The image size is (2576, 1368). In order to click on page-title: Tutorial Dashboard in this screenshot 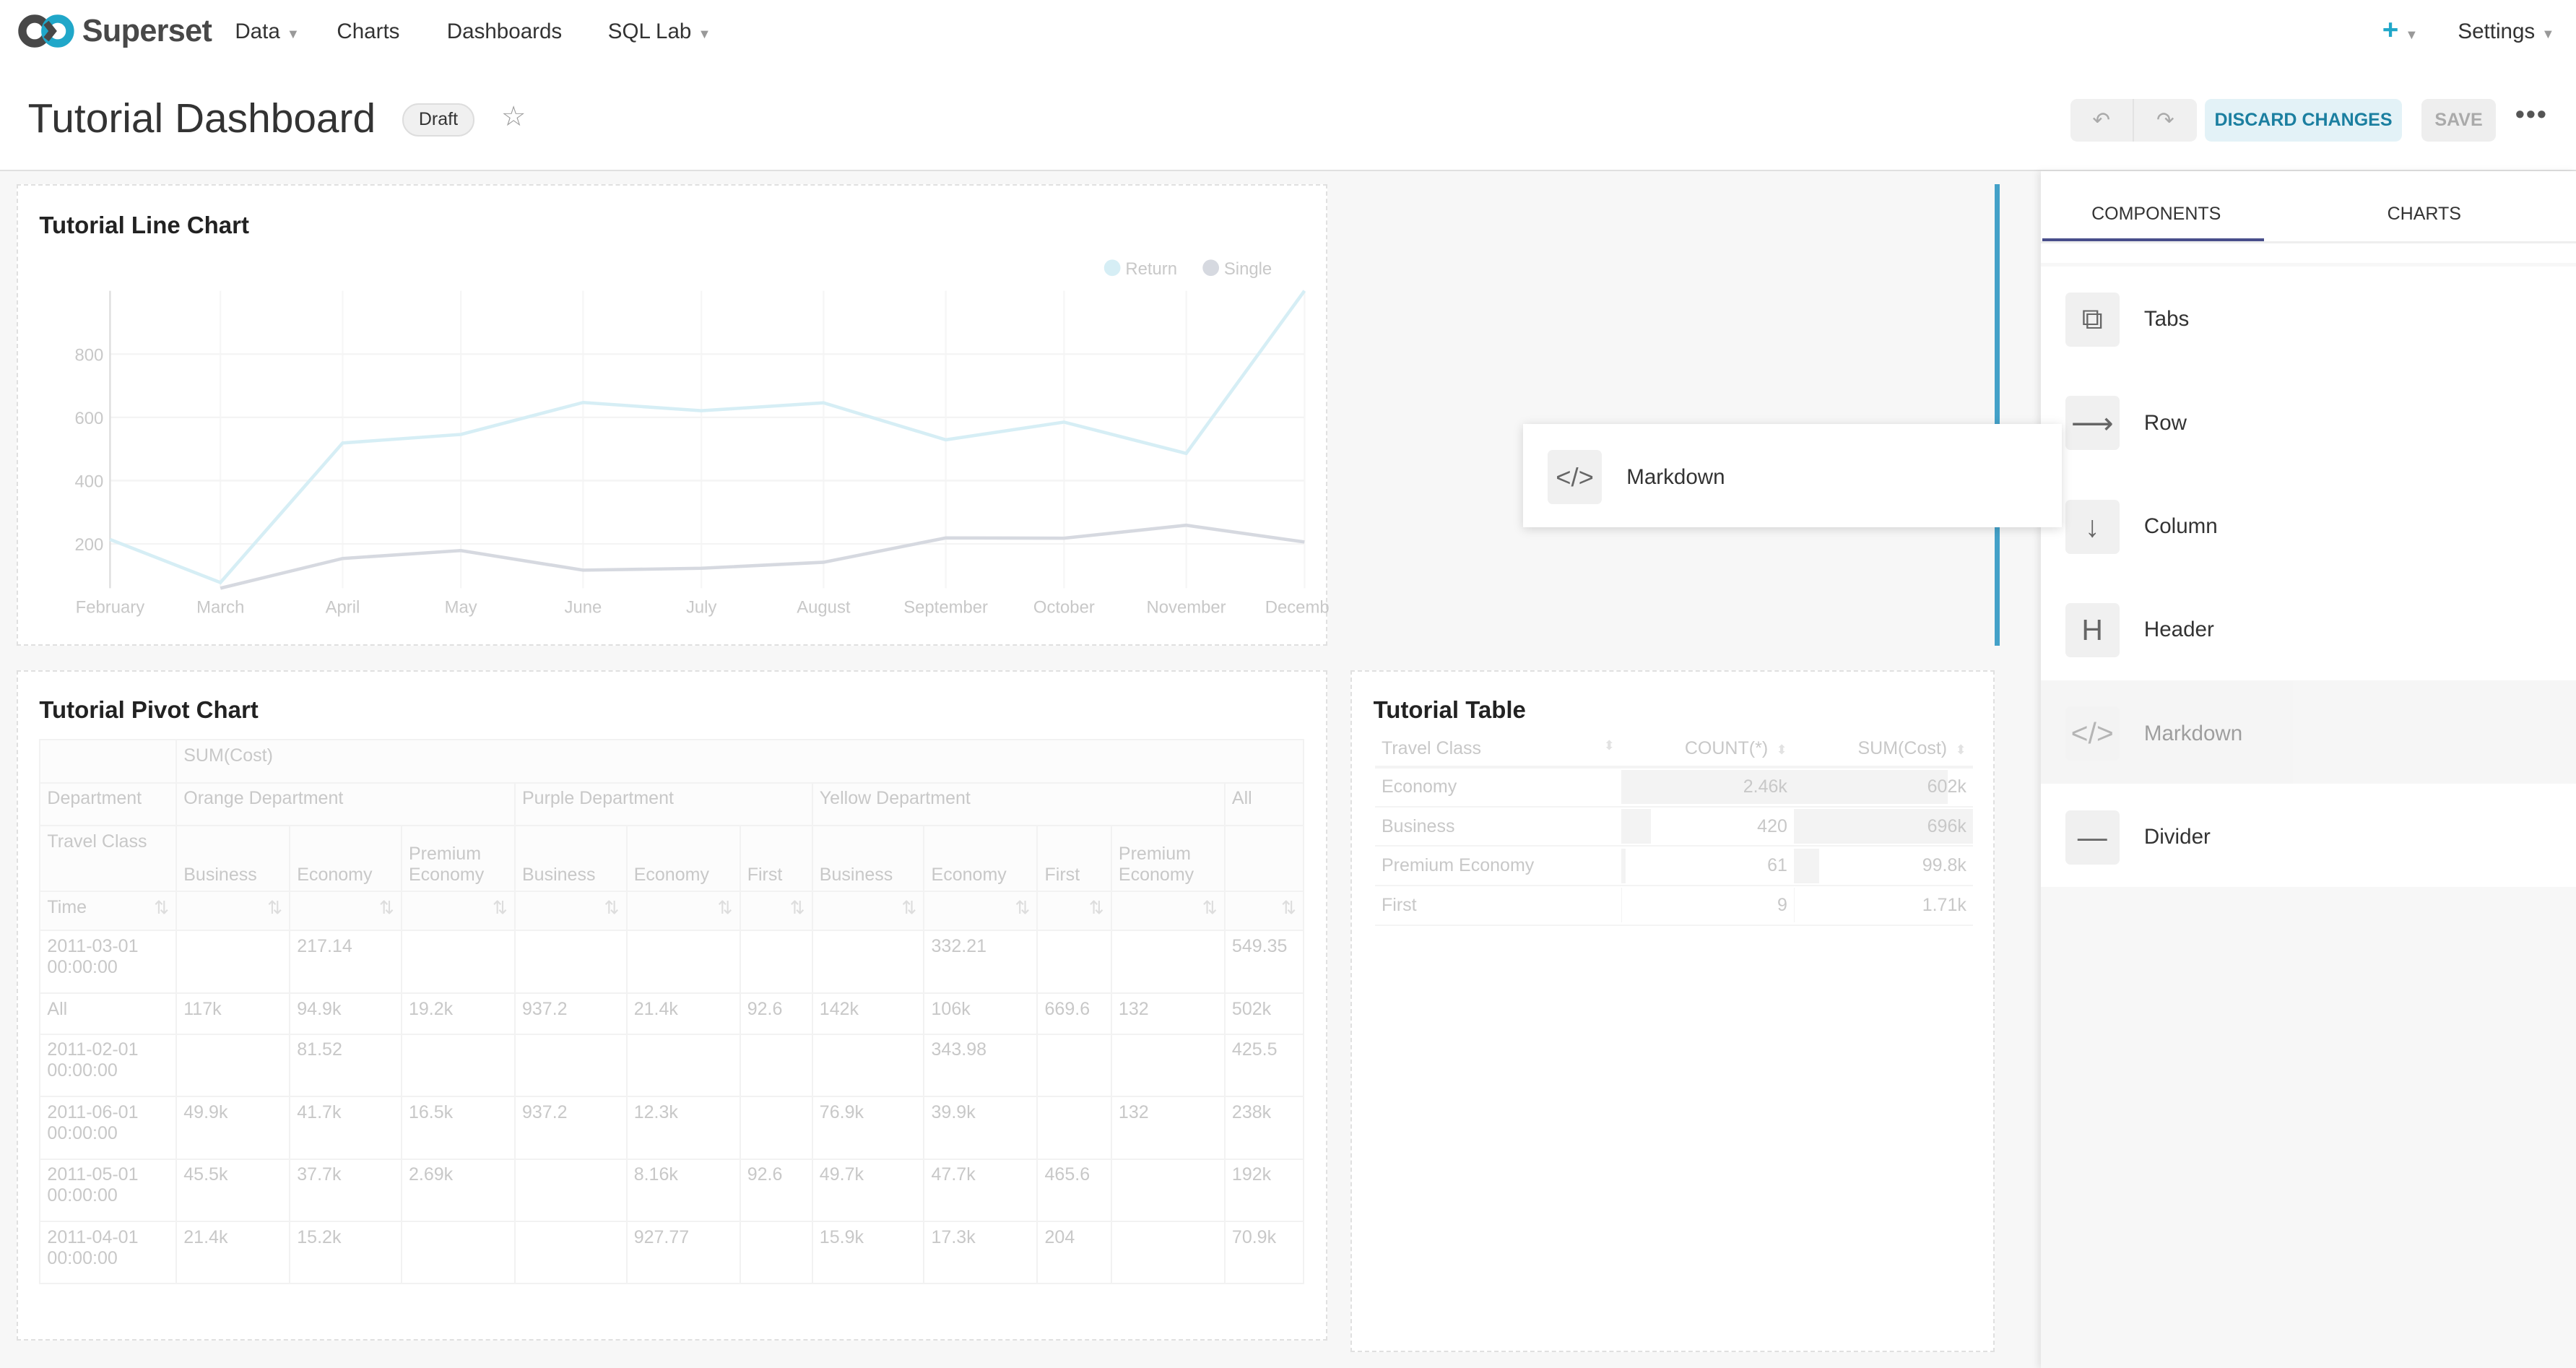, I will do `click(201, 119)`.